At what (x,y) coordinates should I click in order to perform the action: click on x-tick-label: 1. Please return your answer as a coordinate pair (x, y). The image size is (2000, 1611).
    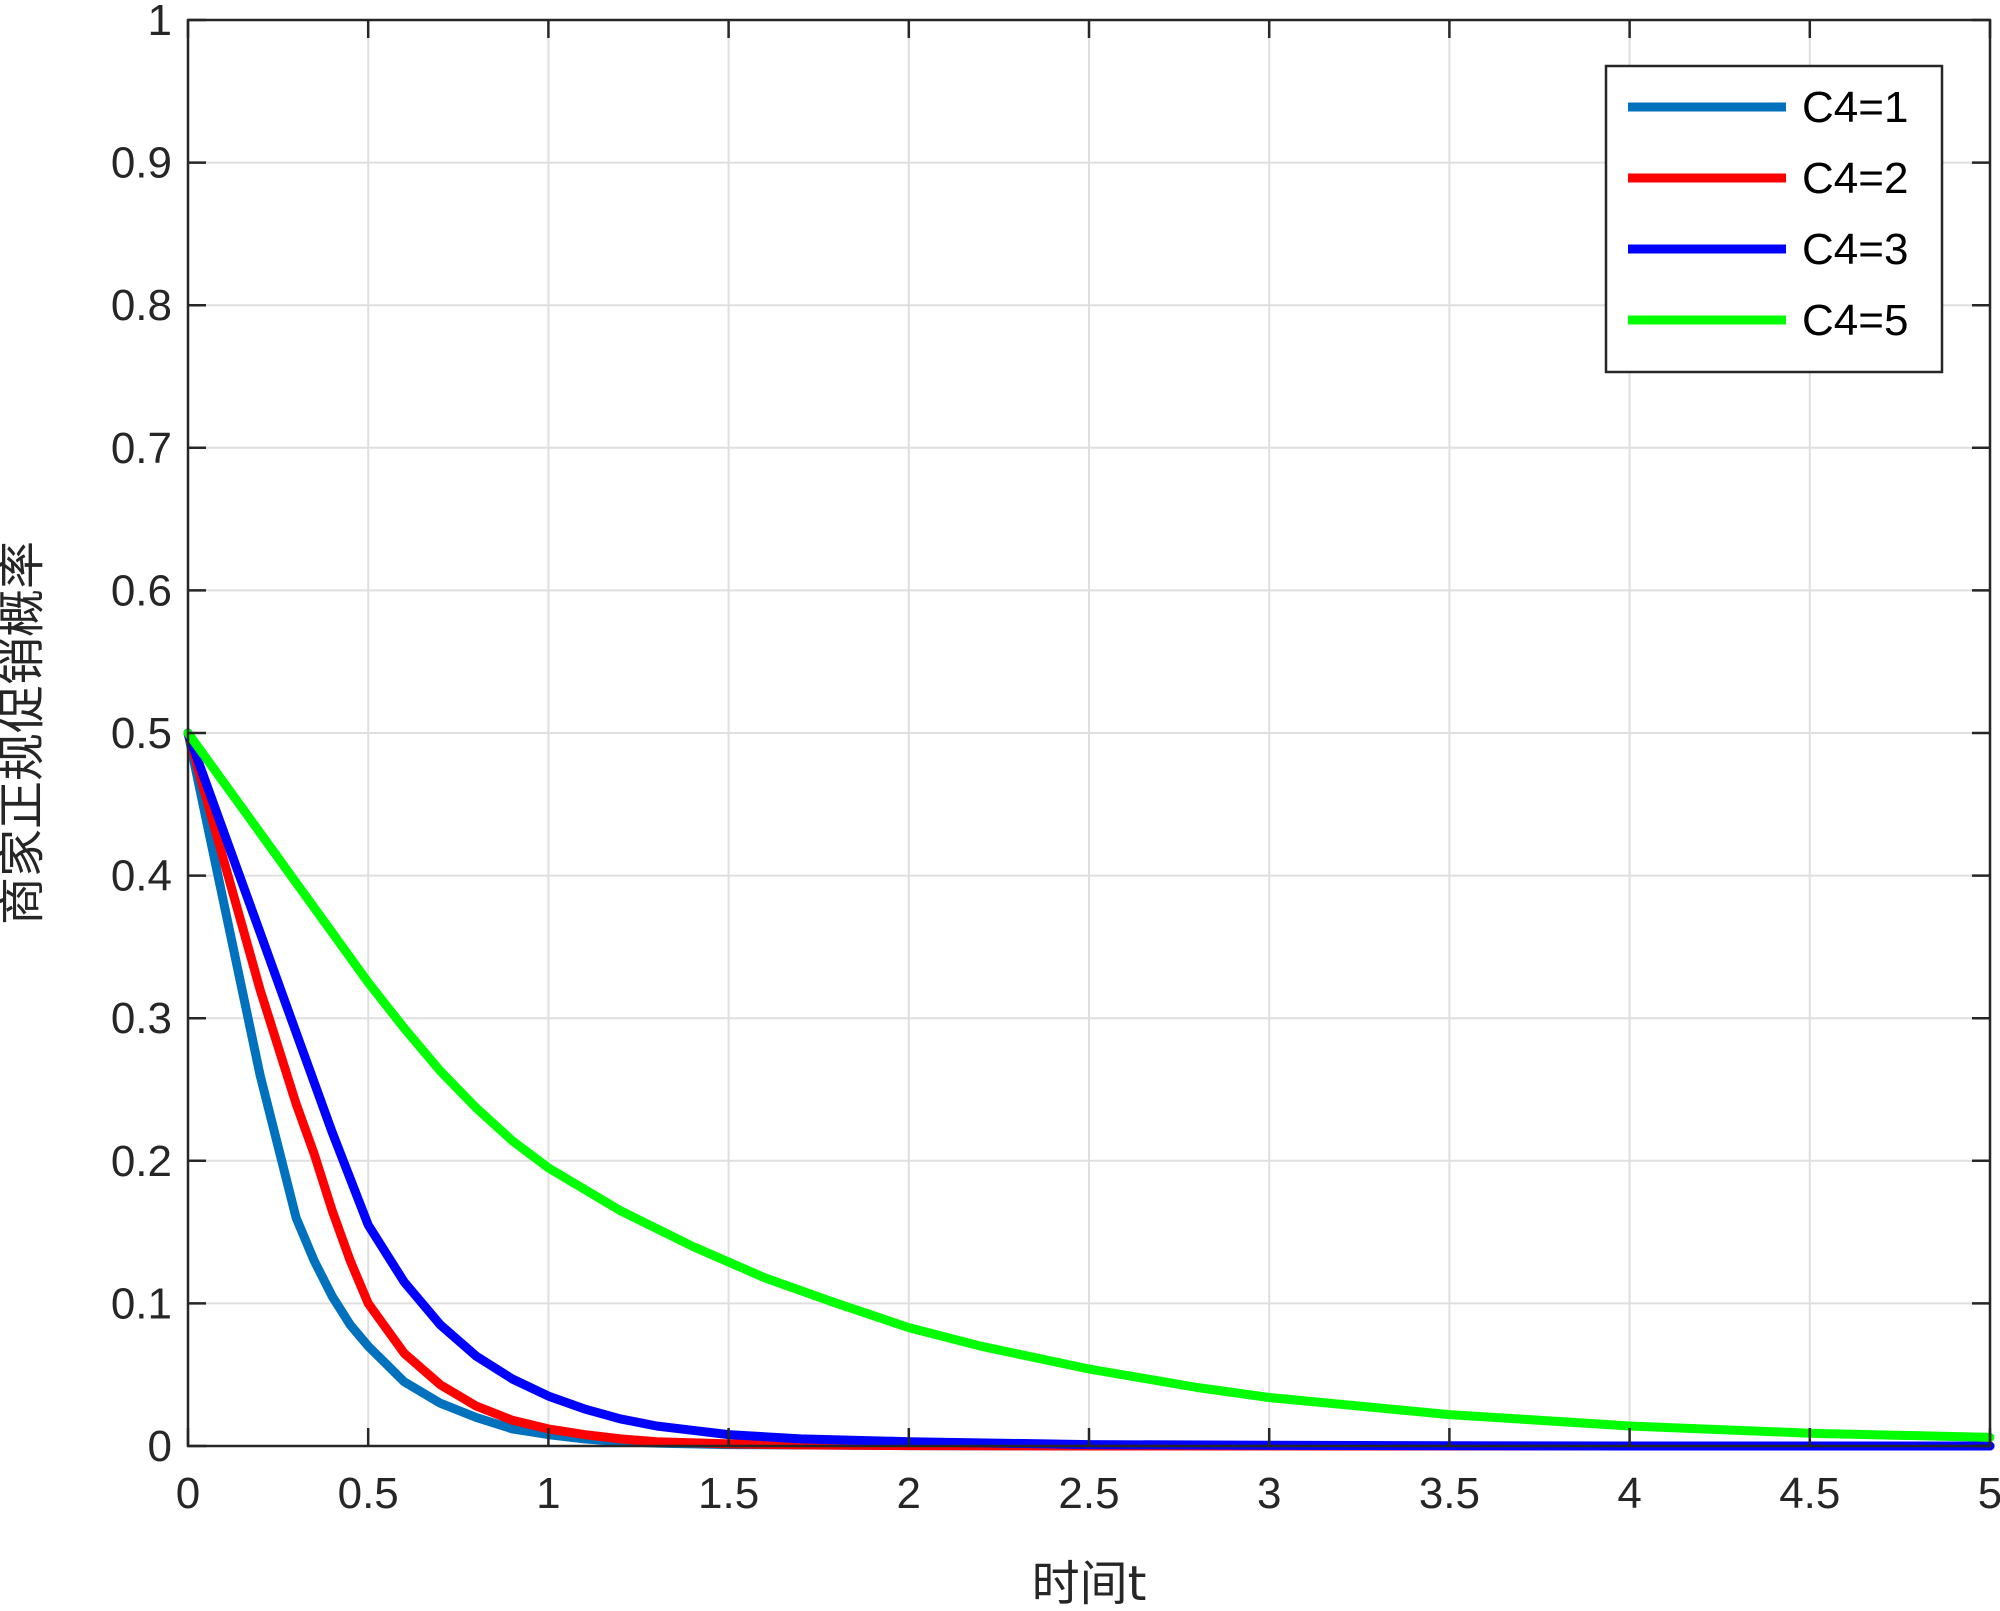
    Looking at the image, I should click on (548, 1493).